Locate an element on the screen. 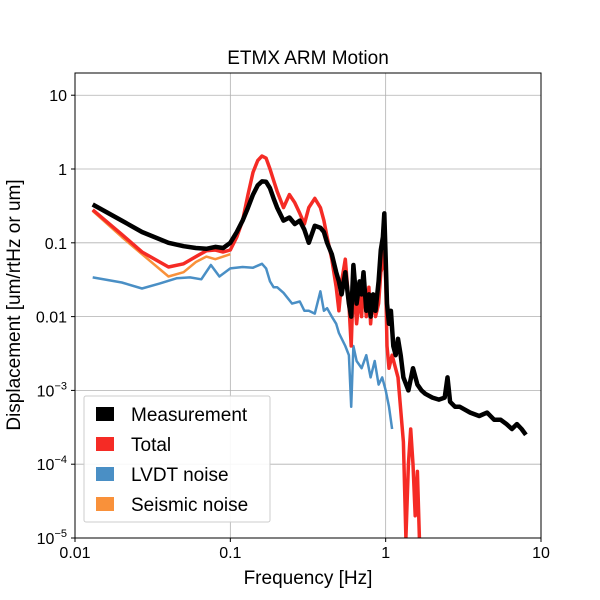 The image size is (600, 600). y-tick-base: 0.01 is located at coordinates (51, 318).